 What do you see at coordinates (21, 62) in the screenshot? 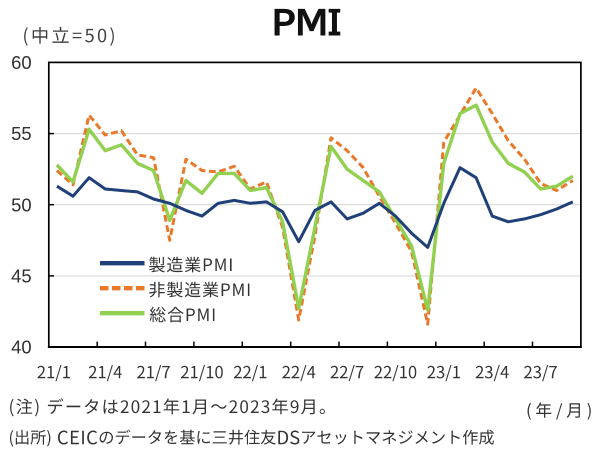
I see `svg-text: 60` at bounding box center [21, 62].